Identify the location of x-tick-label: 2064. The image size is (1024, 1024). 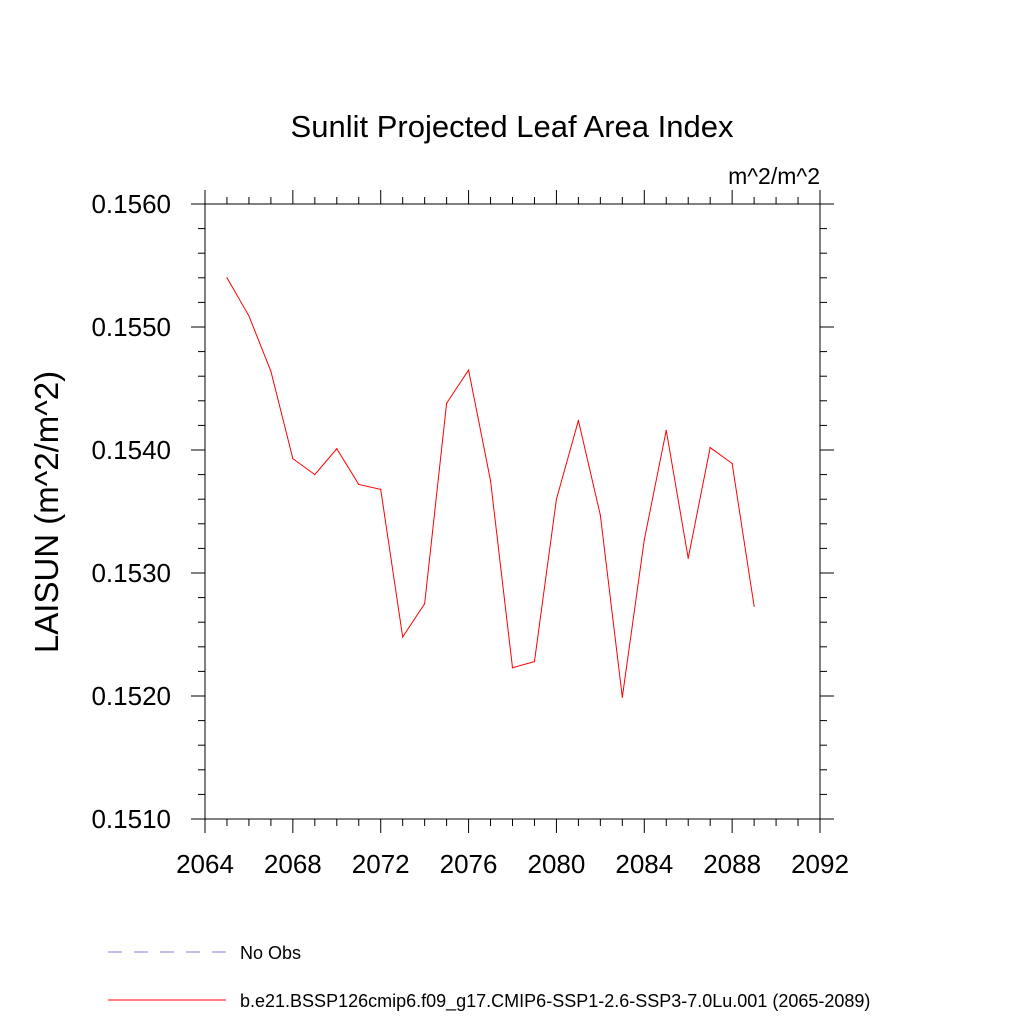
(205, 864).